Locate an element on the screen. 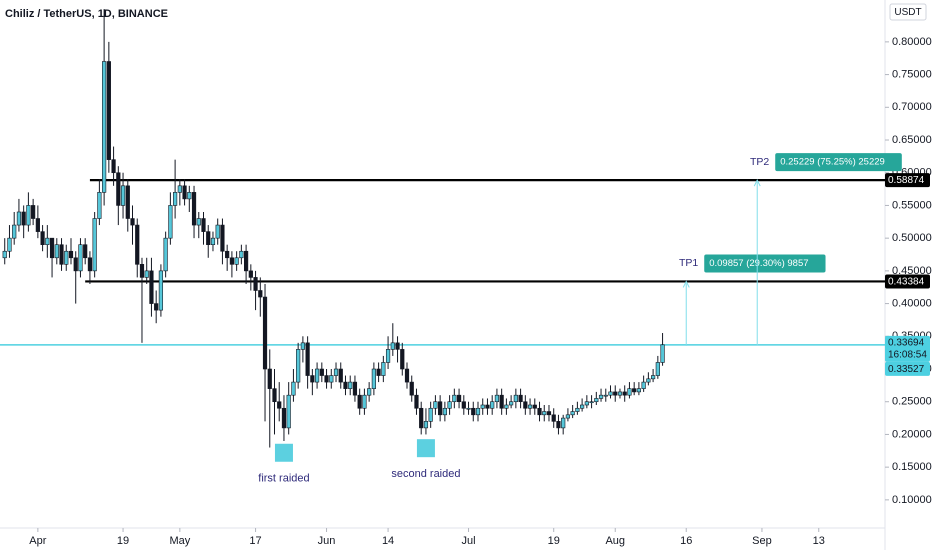 The height and width of the screenshot is (550, 932). y-tick-label: 0.20000 is located at coordinates (912, 434).